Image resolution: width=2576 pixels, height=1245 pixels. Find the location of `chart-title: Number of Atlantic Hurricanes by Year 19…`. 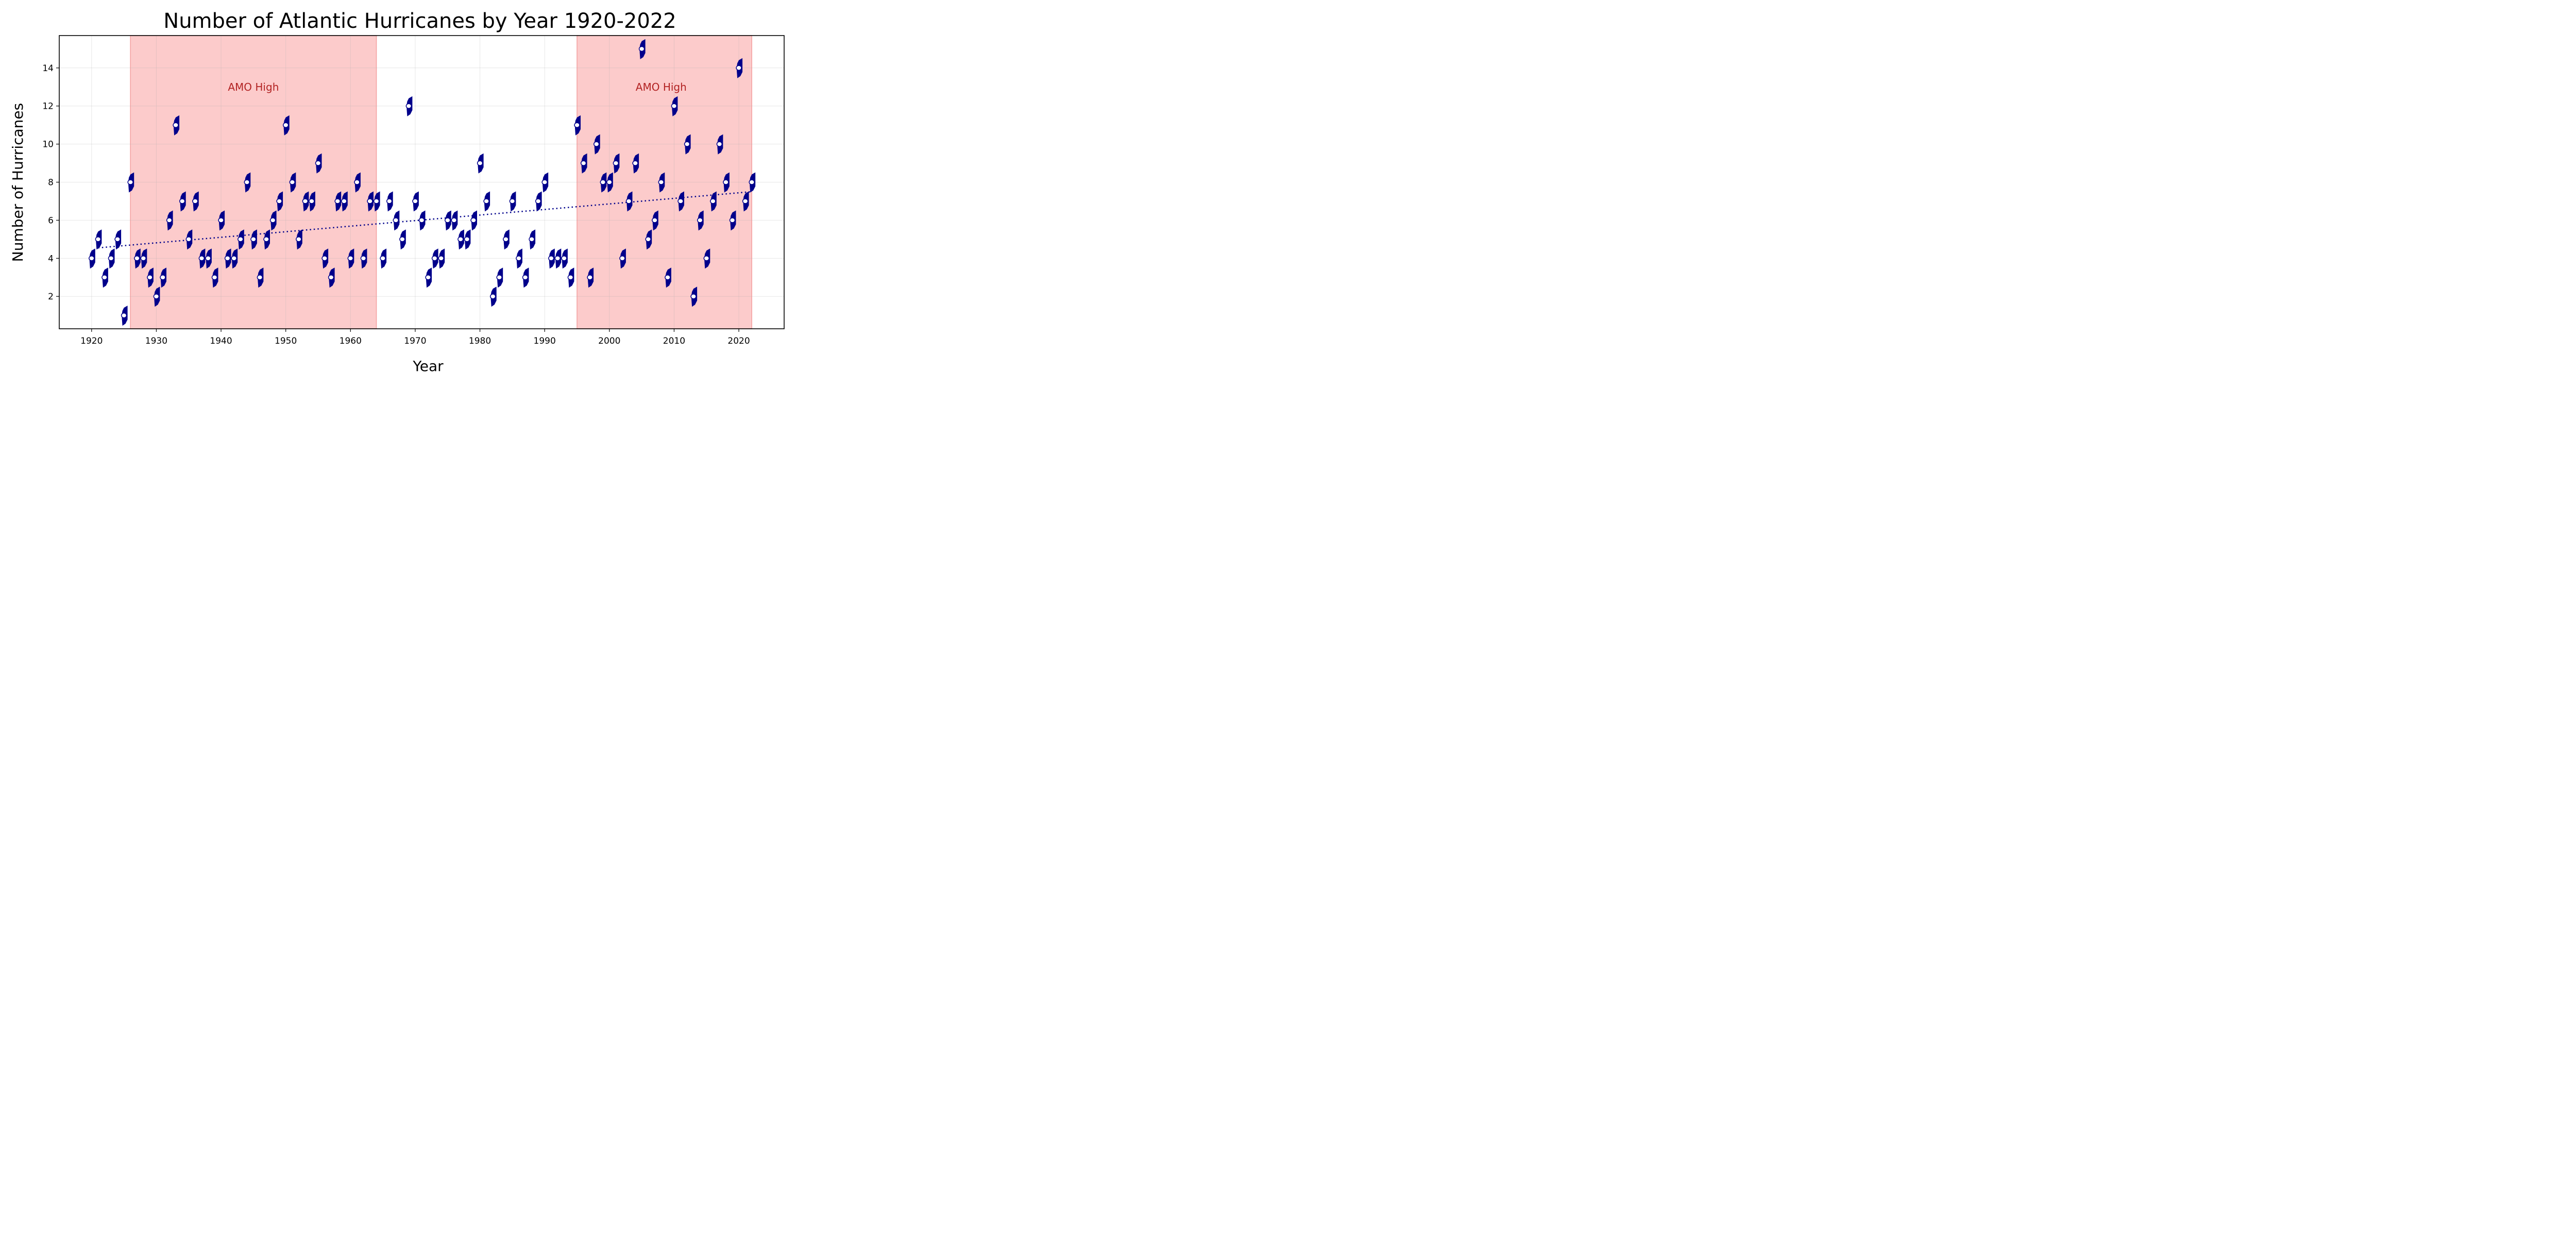

chart-title: Number of Atlantic Hurricanes by Year 19… is located at coordinates (419, 21).